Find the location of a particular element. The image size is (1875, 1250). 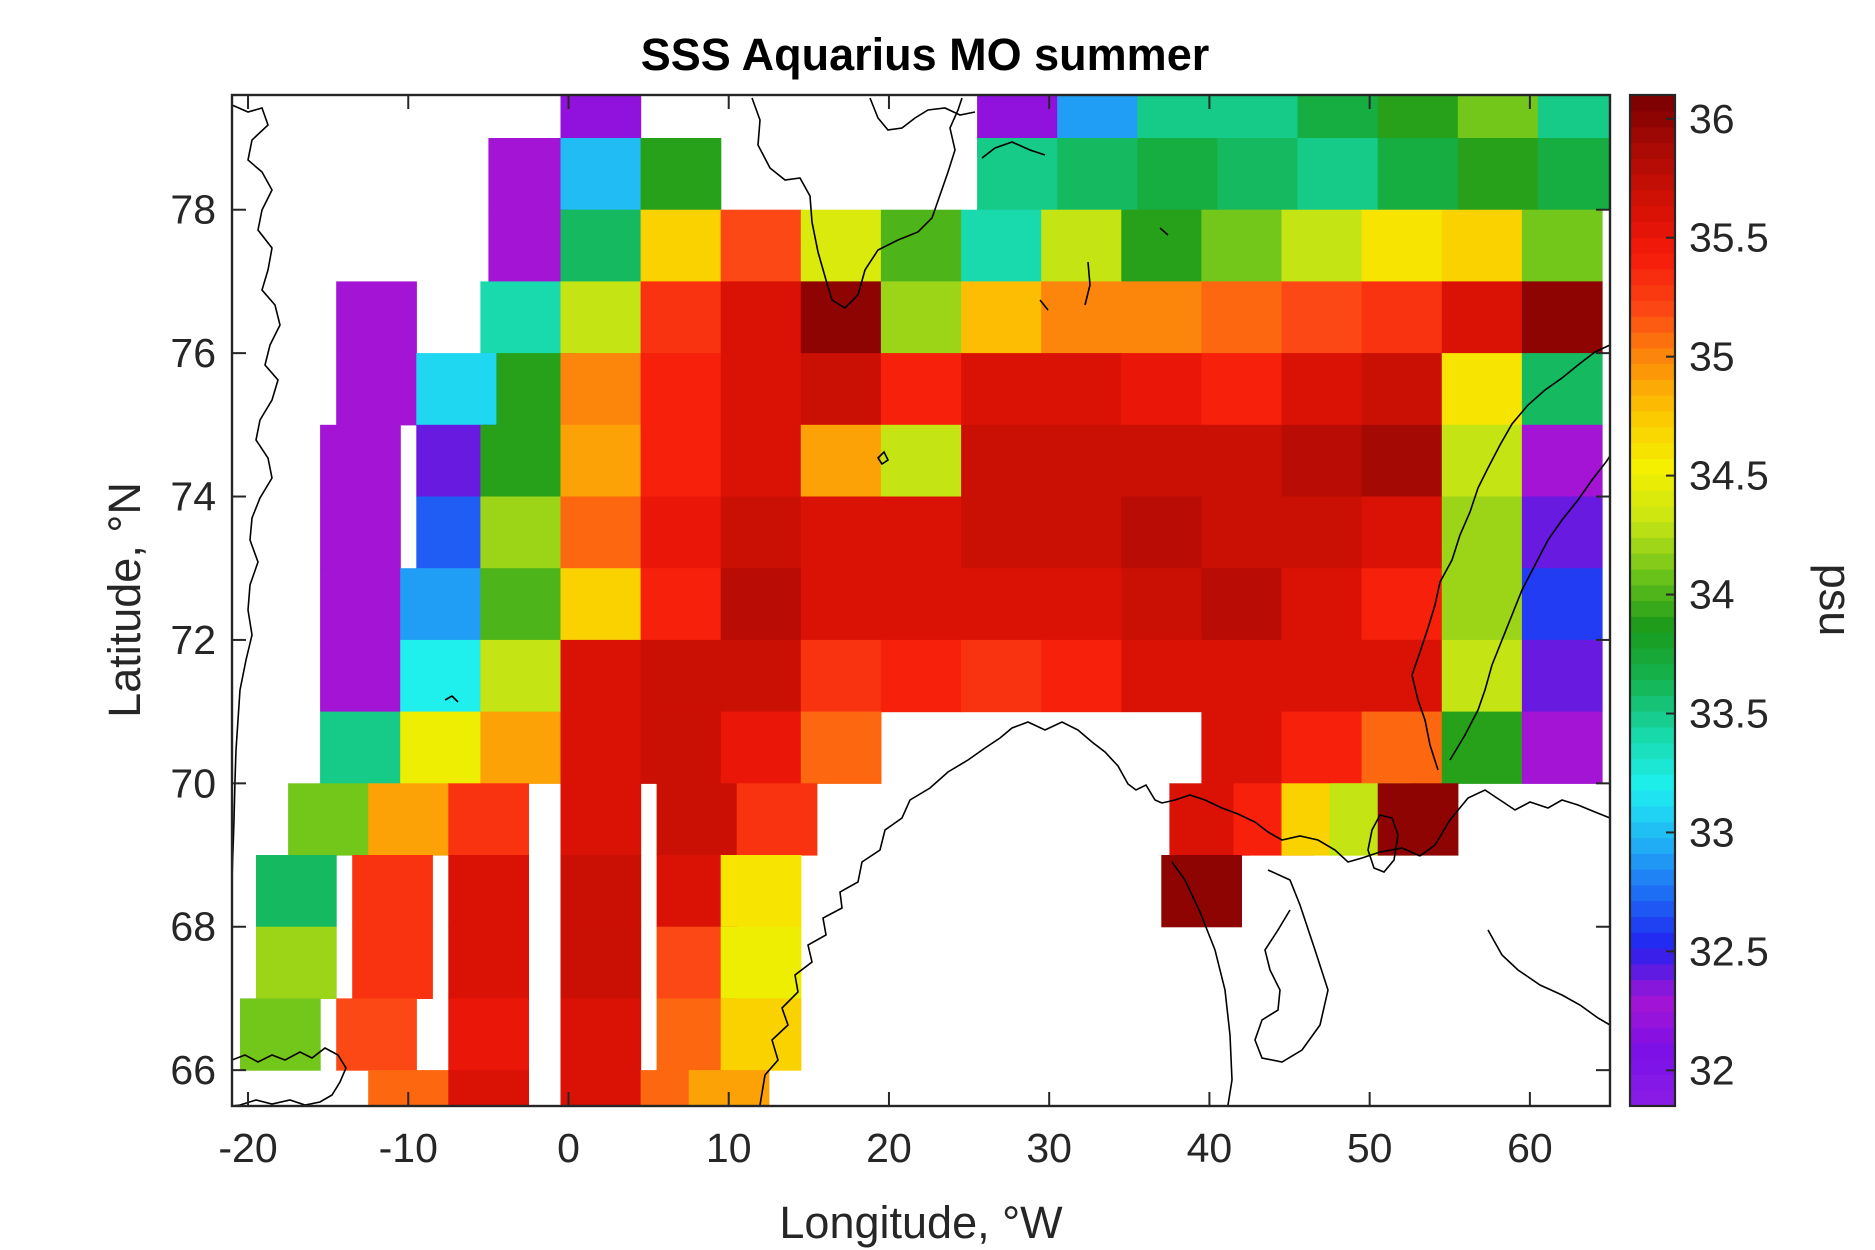

x-tick-label: 50 is located at coordinates (1370, 1148).